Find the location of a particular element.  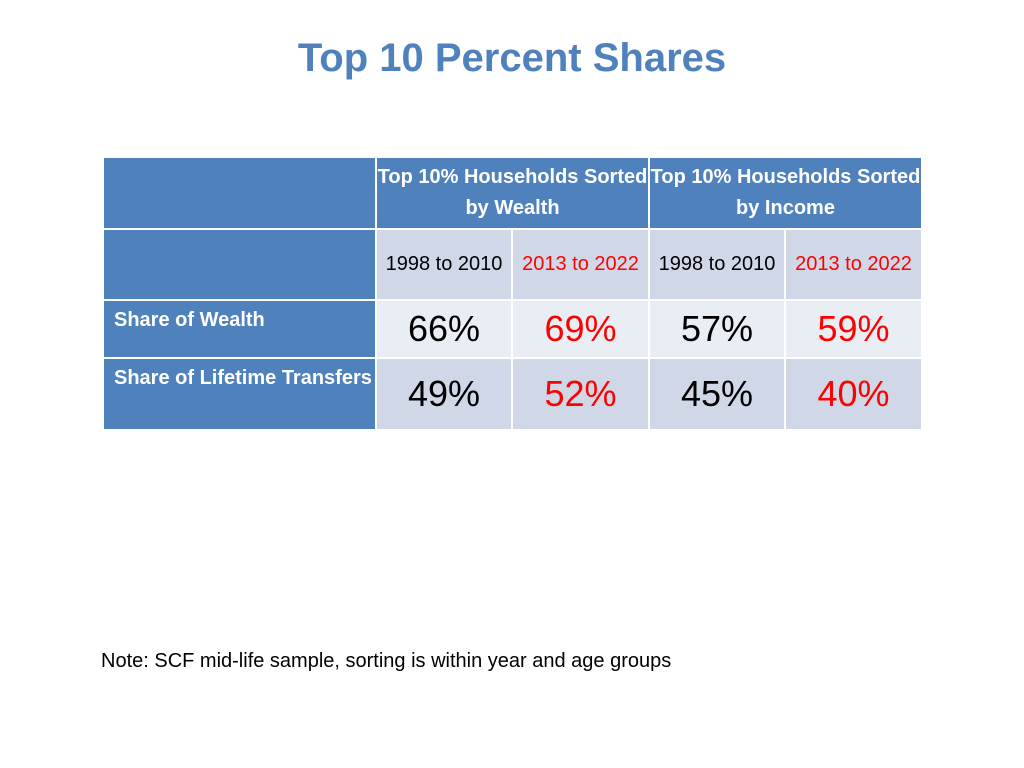

row-label: Share of Lifetime Transfers is located at coordinates (239, 394).